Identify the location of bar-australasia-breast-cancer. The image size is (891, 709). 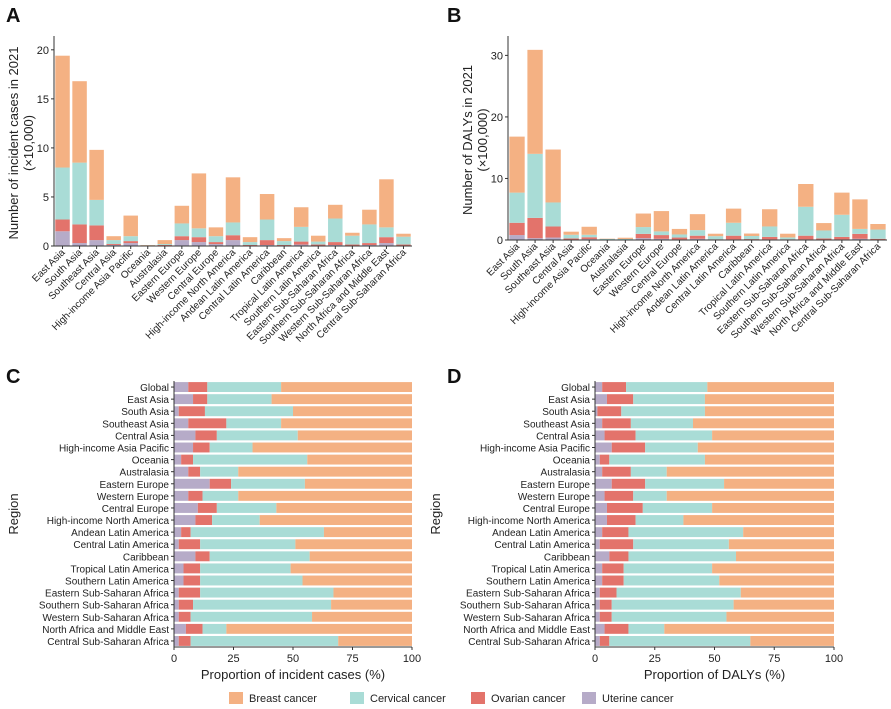
(625, 238).